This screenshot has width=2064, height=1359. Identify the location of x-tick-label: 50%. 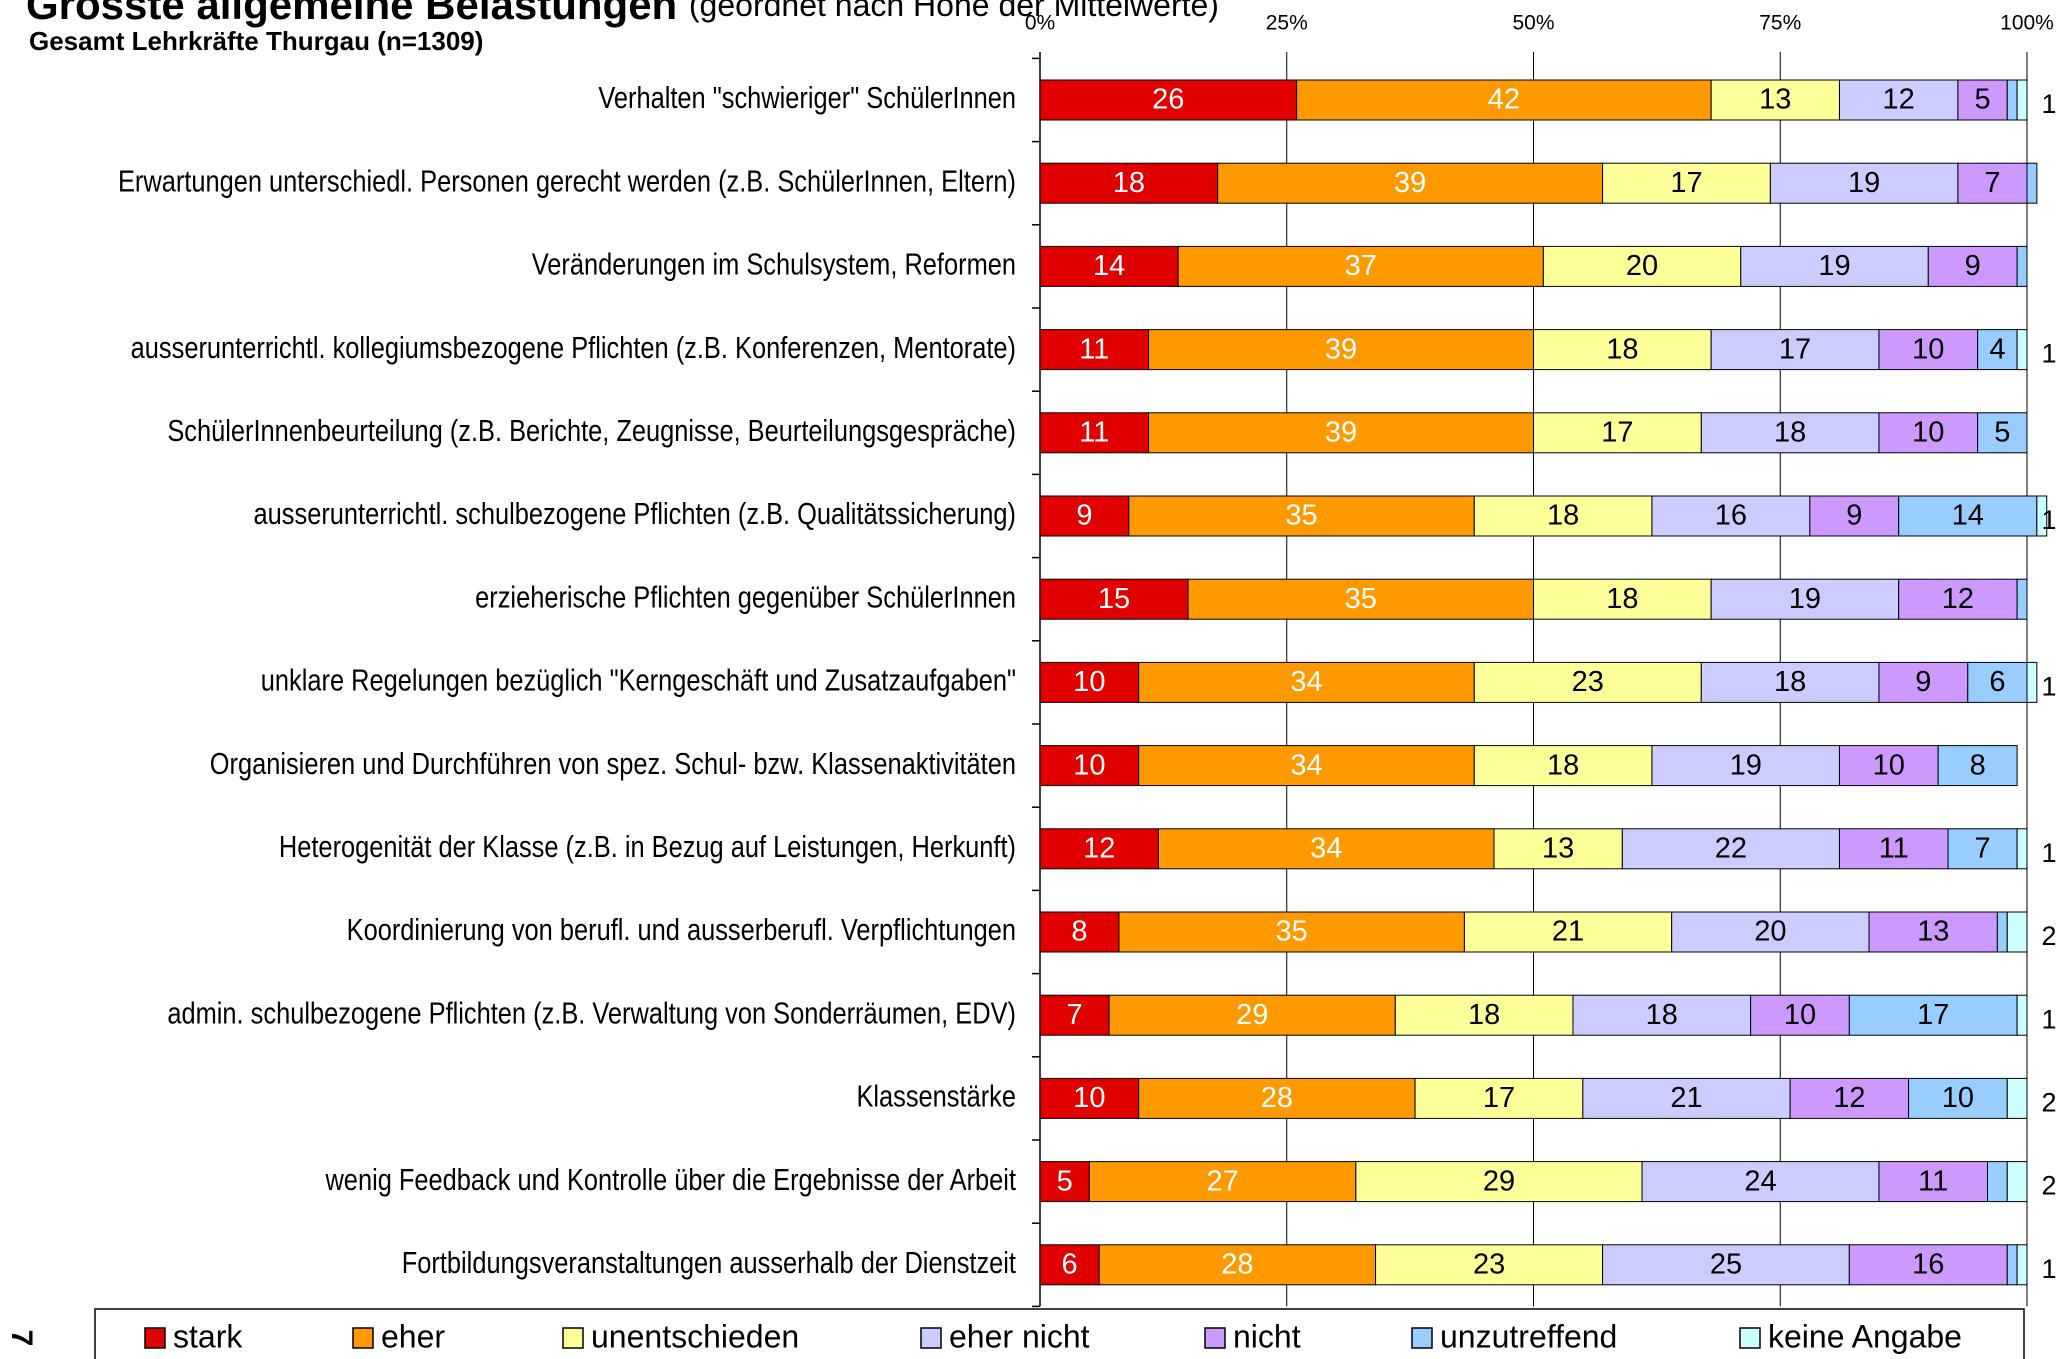
(1533, 23).